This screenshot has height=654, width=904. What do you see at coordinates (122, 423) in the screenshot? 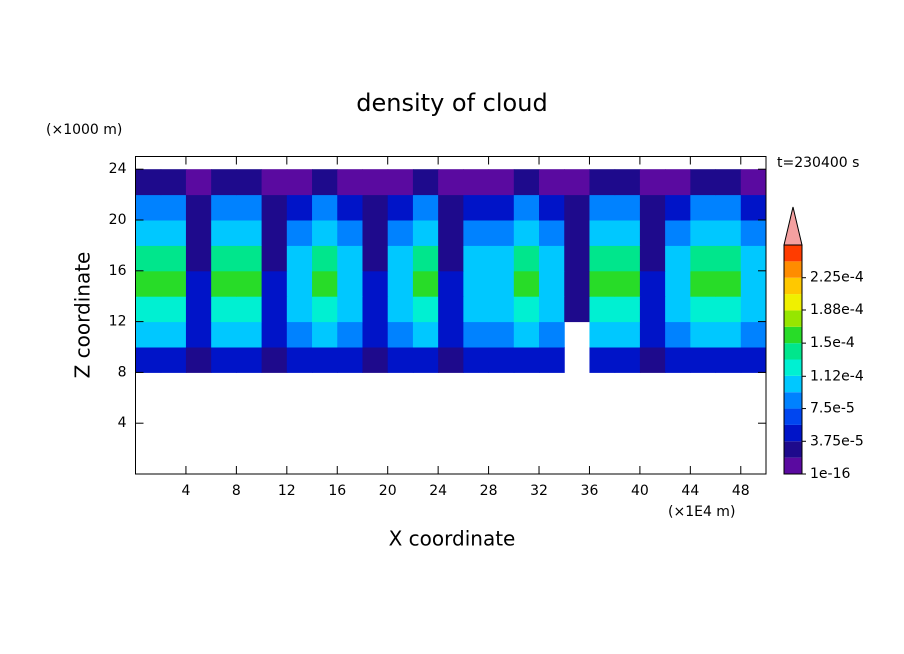
I see `y-tick-label: 4` at bounding box center [122, 423].